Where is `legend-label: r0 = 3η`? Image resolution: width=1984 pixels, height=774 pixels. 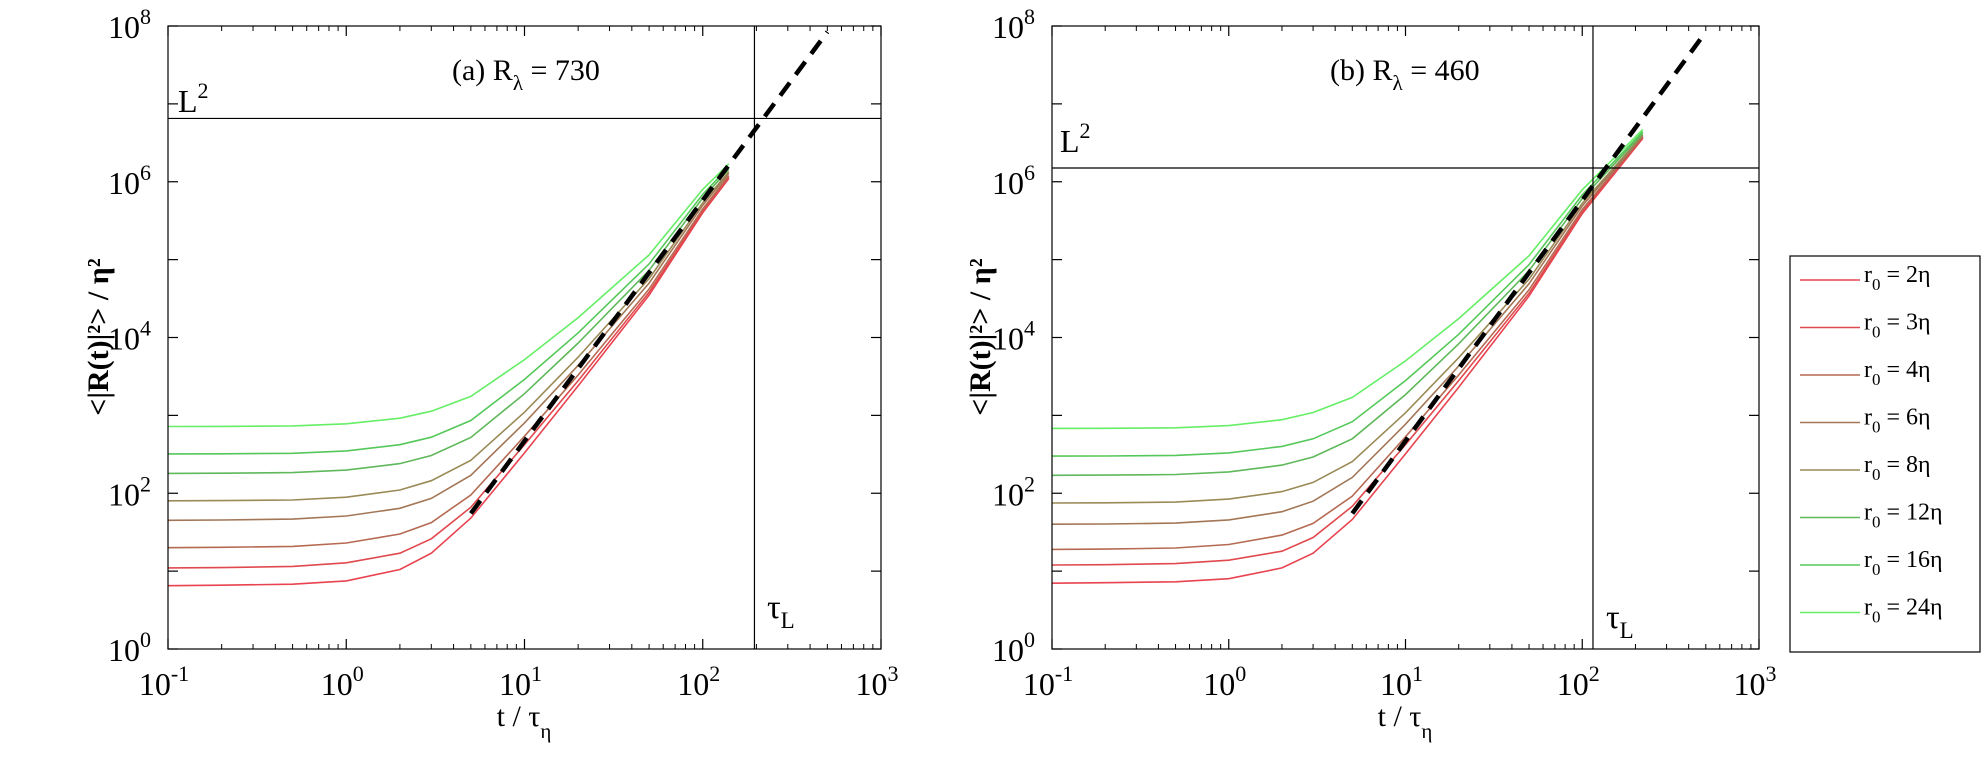 legend-label: r0 = 3η is located at coordinates (1897, 326).